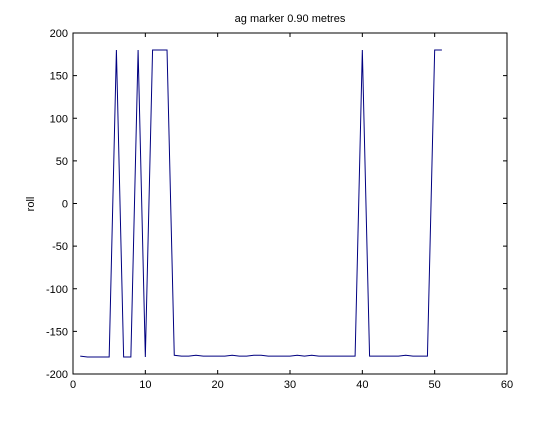 This screenshot has height=425, width=560. Describe the element at coordinates (59, 77) in the screenshot. I see `y-tick-label: 150` at that location.